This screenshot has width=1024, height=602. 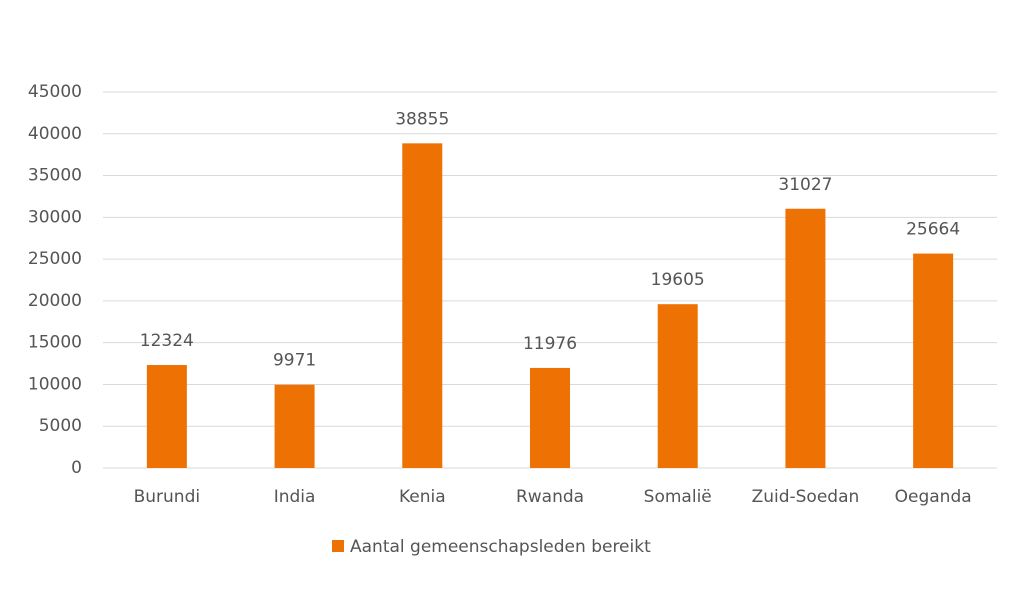 I want to click on y-tick-label: 20000, so click(x=55, y=301).